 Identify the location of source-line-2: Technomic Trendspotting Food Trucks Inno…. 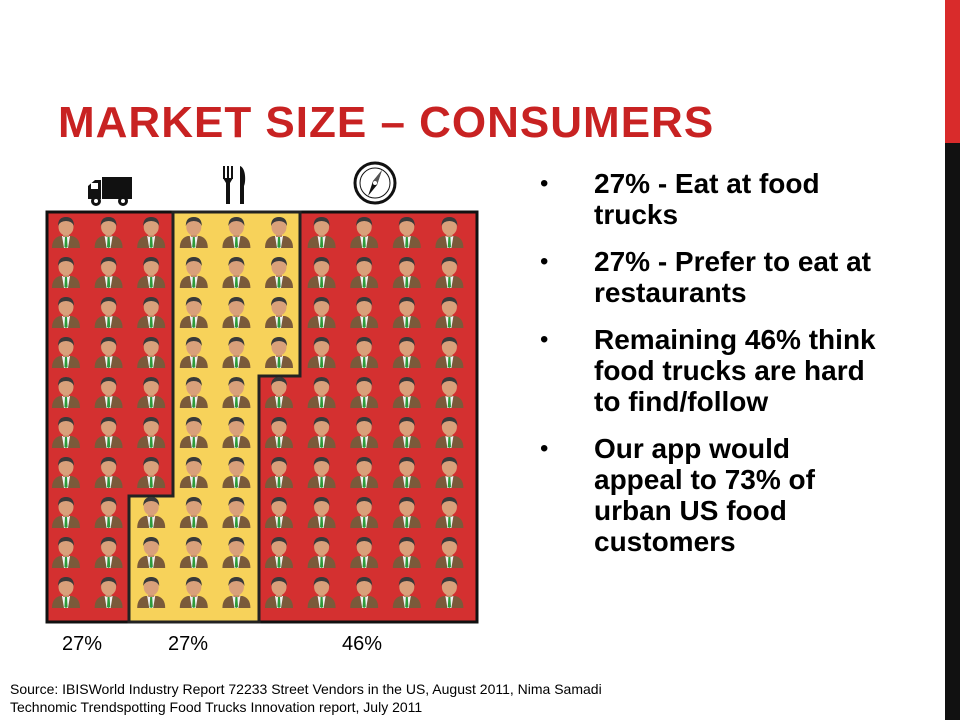
(216, 707).